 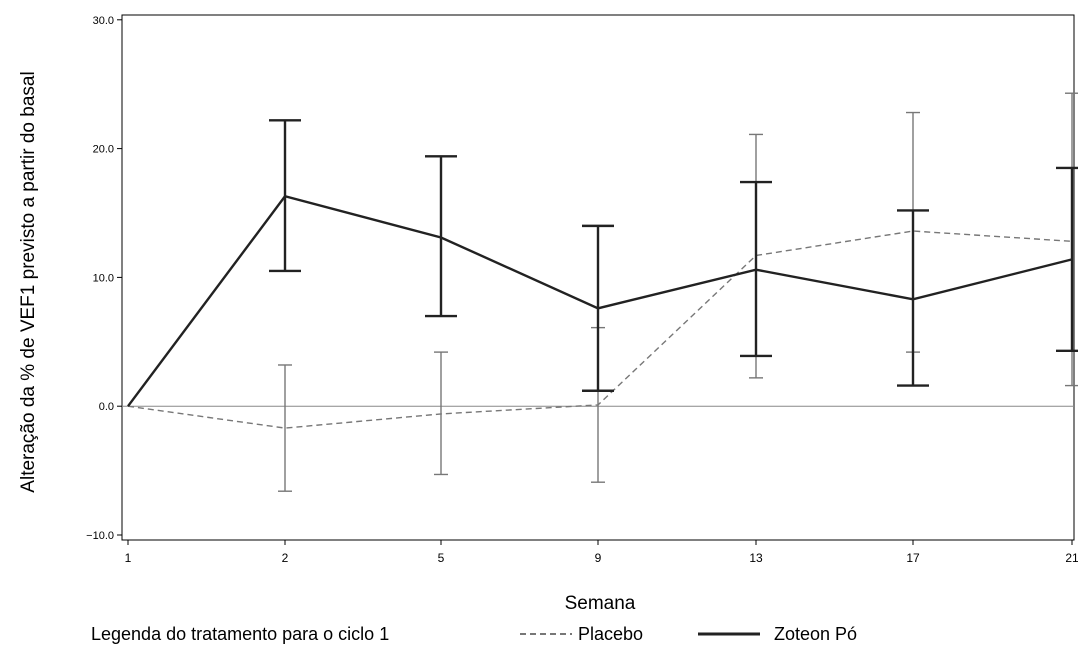 What do you see at coordinates (103, 150) in the screenshot?
I see `y-tick-label: 20.0` at bounding box center [103, 150].